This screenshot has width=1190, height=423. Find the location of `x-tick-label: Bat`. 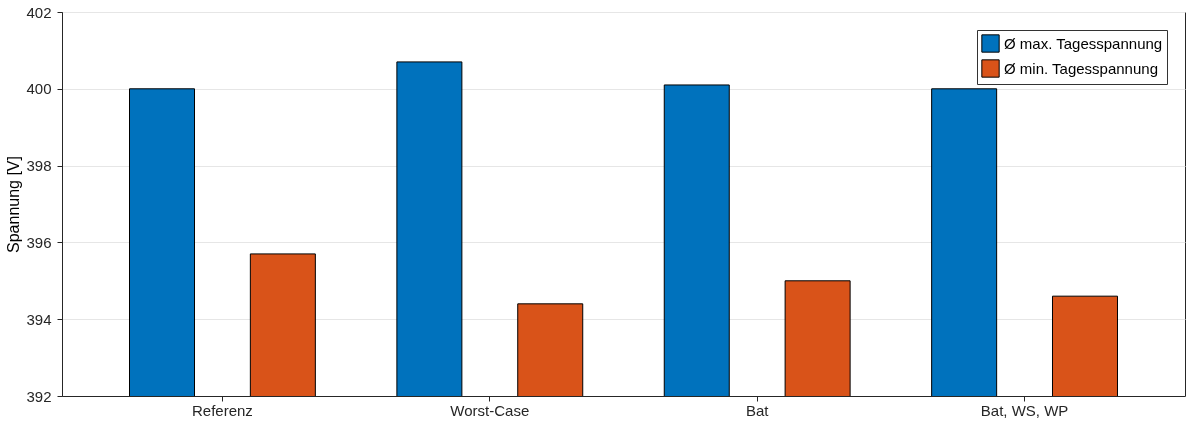

x-tick-label: Bat is located at coordinates (757, 410).